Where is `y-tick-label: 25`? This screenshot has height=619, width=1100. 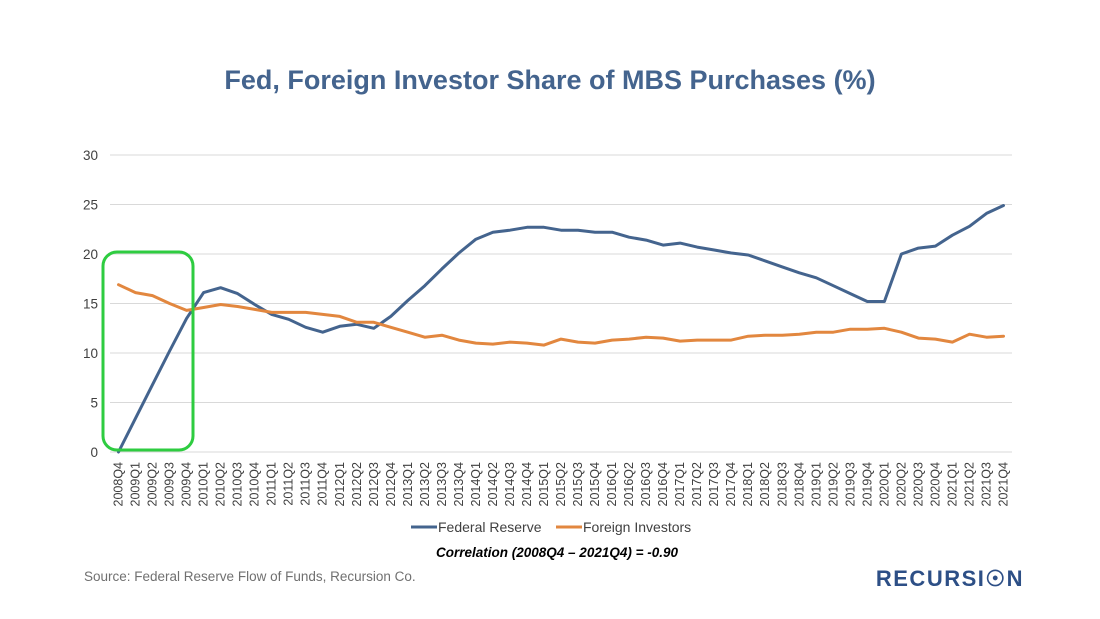 y-tick-label: 25 is located at coordinates (90, 205).